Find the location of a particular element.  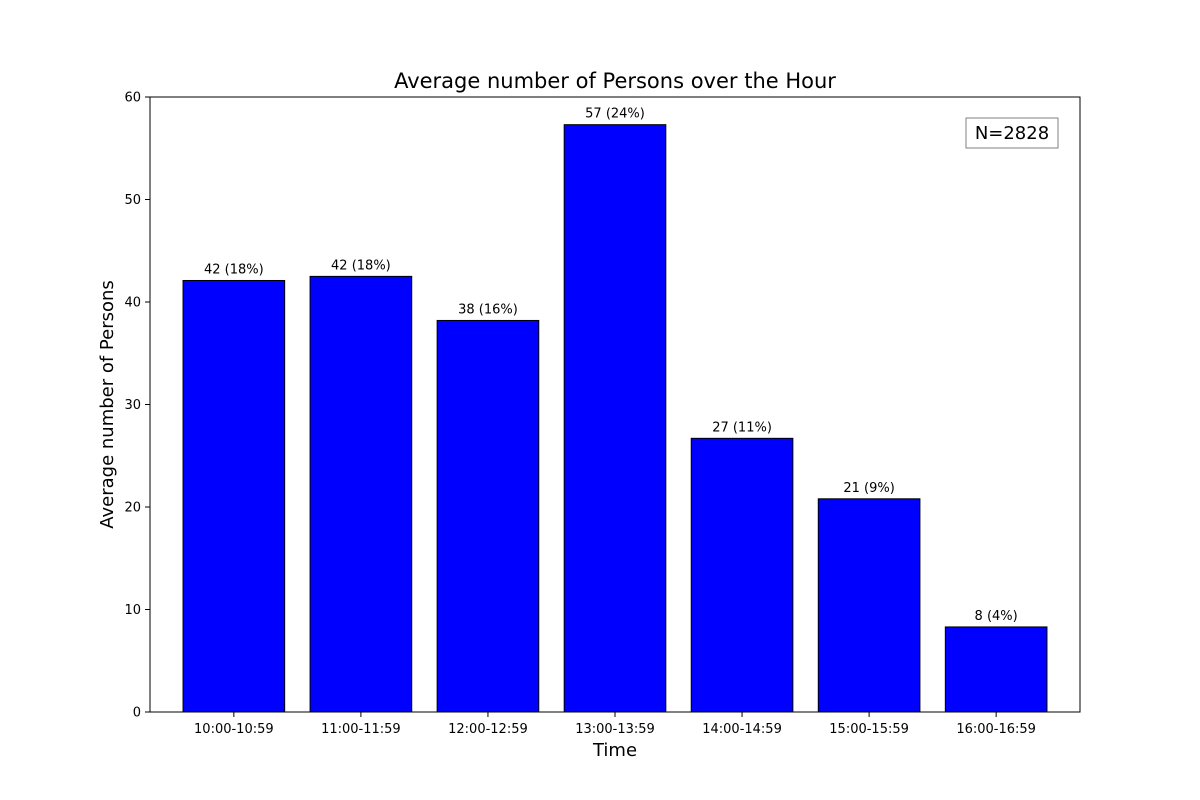

annotation-text: N=2828 is located at coordinates (1012, 133).